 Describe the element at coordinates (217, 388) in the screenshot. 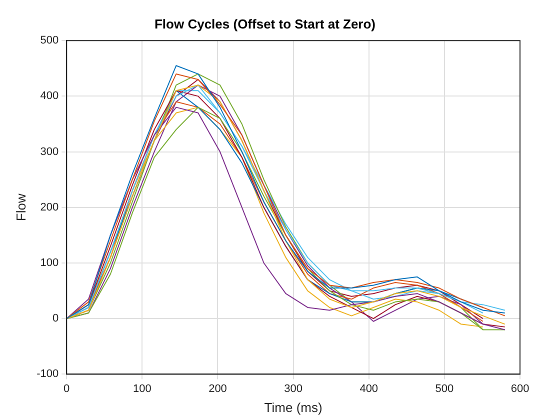

I see `x-tick-label: 200` at that location.